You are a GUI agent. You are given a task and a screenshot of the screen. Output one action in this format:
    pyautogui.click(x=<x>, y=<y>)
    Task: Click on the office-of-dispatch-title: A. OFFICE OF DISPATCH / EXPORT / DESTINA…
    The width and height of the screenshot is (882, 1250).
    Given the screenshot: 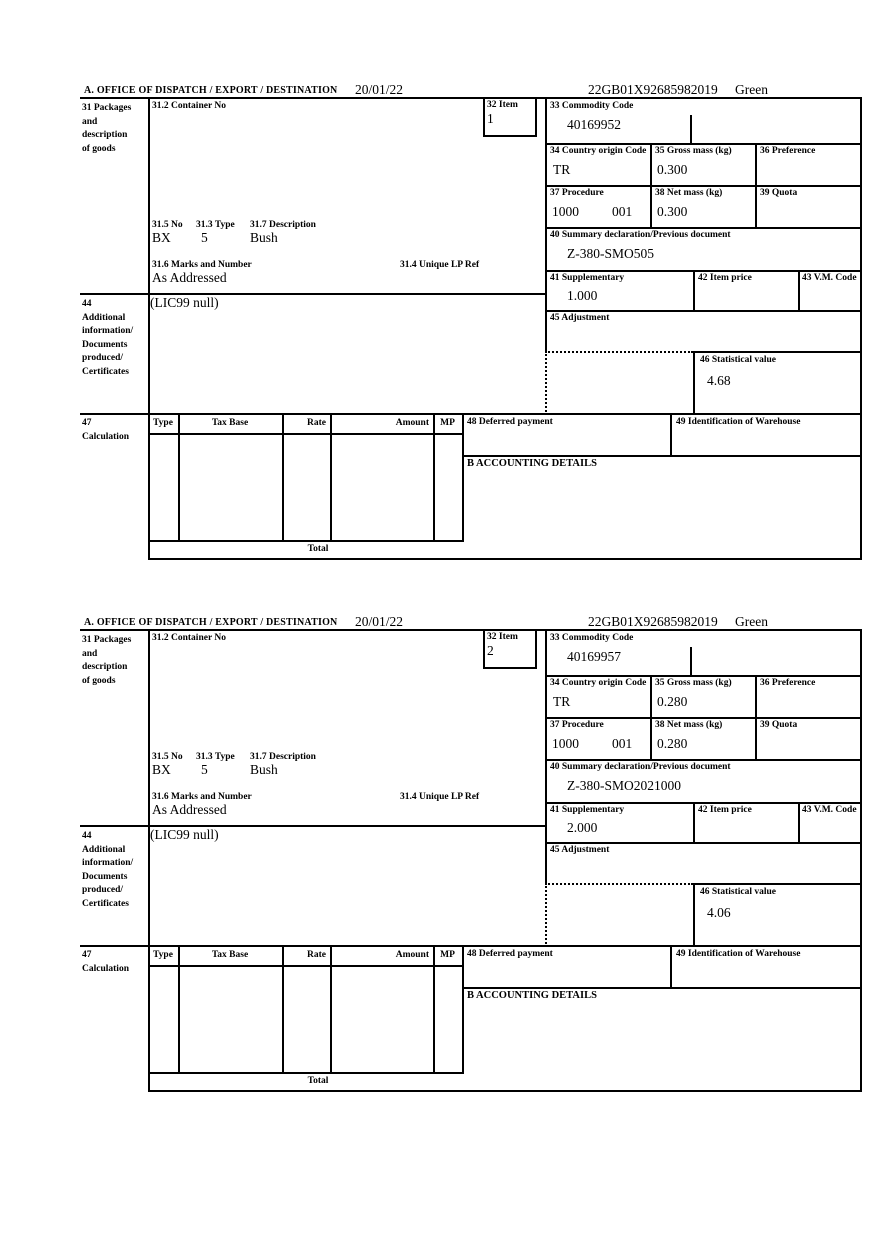 What is the action you would take?
    pyautogui.click(x=211, y=622)
    